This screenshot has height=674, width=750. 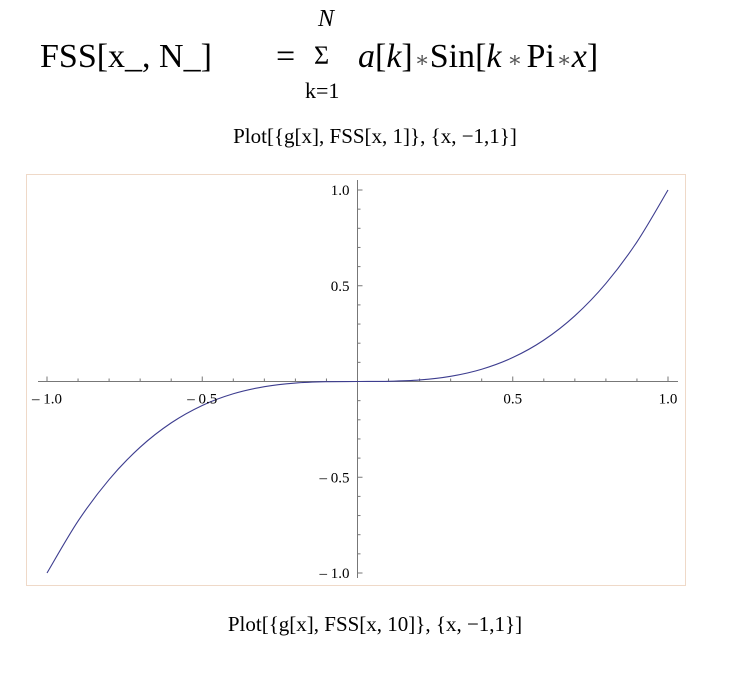 I want to click on y-tick-label: 1.0, so click(x=340, y=191).